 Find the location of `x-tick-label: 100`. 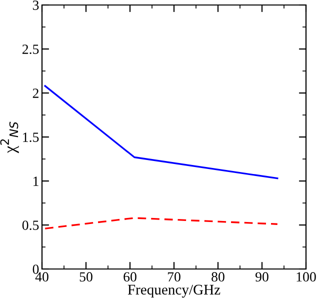

x-tick-label: 100 is located at coordinates (306, 277).